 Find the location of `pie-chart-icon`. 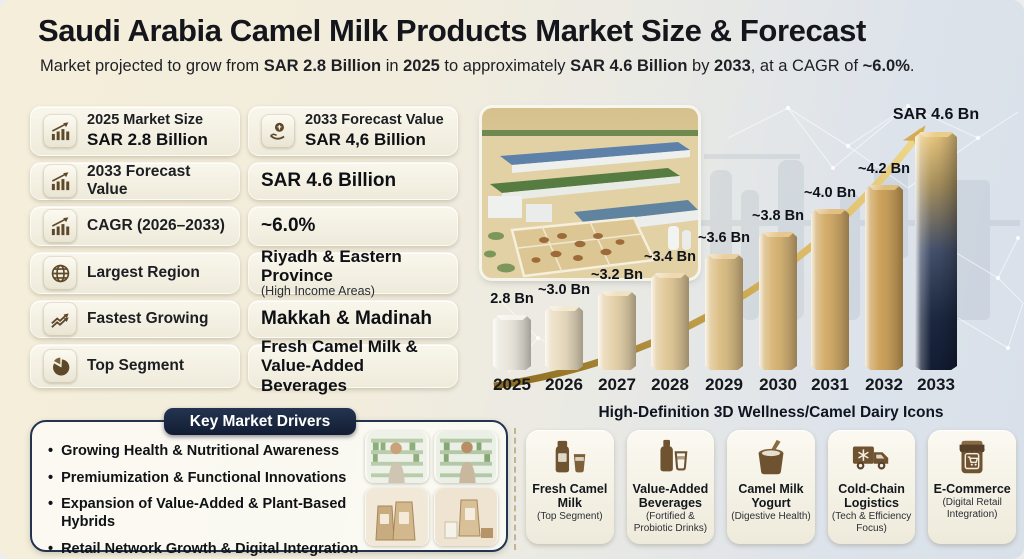

pie-chart-icon is located at coordinates (60, 366).